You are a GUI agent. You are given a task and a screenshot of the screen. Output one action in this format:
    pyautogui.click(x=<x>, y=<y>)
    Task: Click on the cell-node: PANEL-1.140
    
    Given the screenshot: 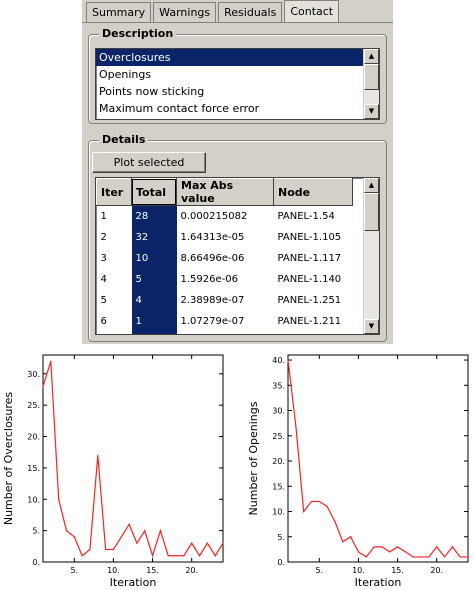 What is the action you would take?
    pyautogui.click(x=309, y=279)
    